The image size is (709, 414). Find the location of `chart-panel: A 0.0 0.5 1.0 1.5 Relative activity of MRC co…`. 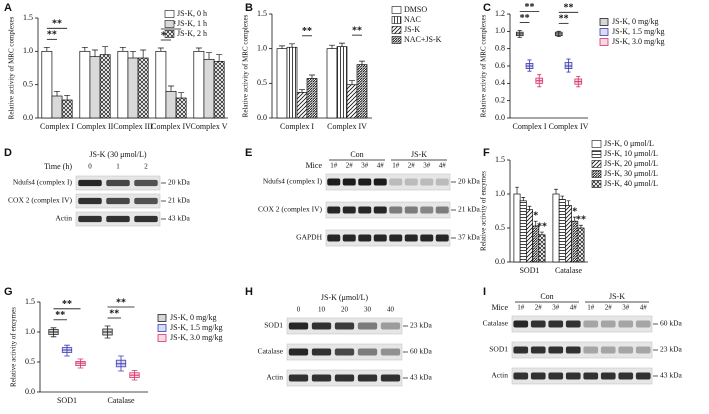

chart-panel: A 0.0 0.5 1.0 1.5 Relative activity of MRC co… is located at coordinates (116, 66).